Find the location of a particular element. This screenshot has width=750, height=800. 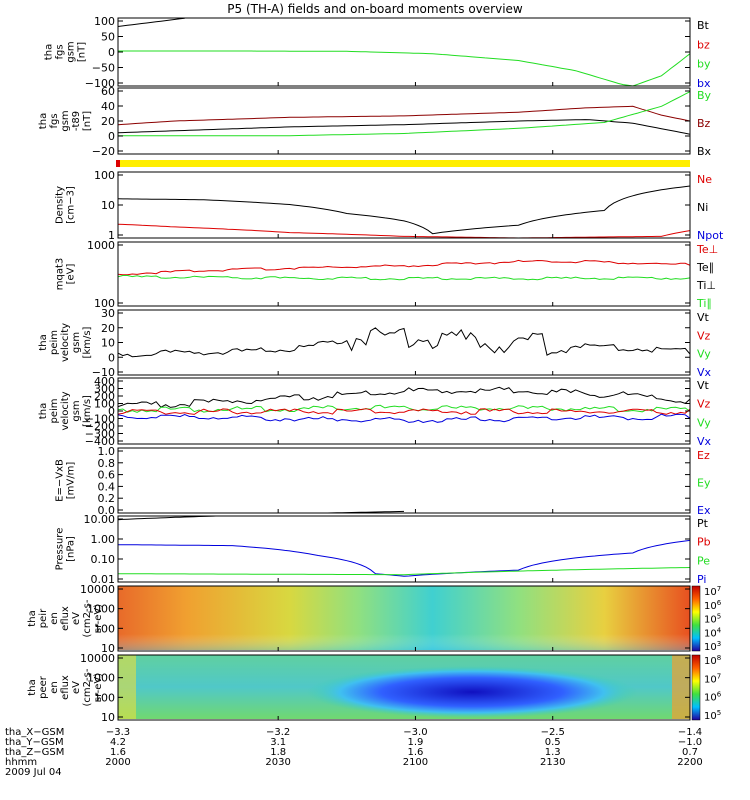

y-tick-label: 20 is located at coordinates (108, 121).